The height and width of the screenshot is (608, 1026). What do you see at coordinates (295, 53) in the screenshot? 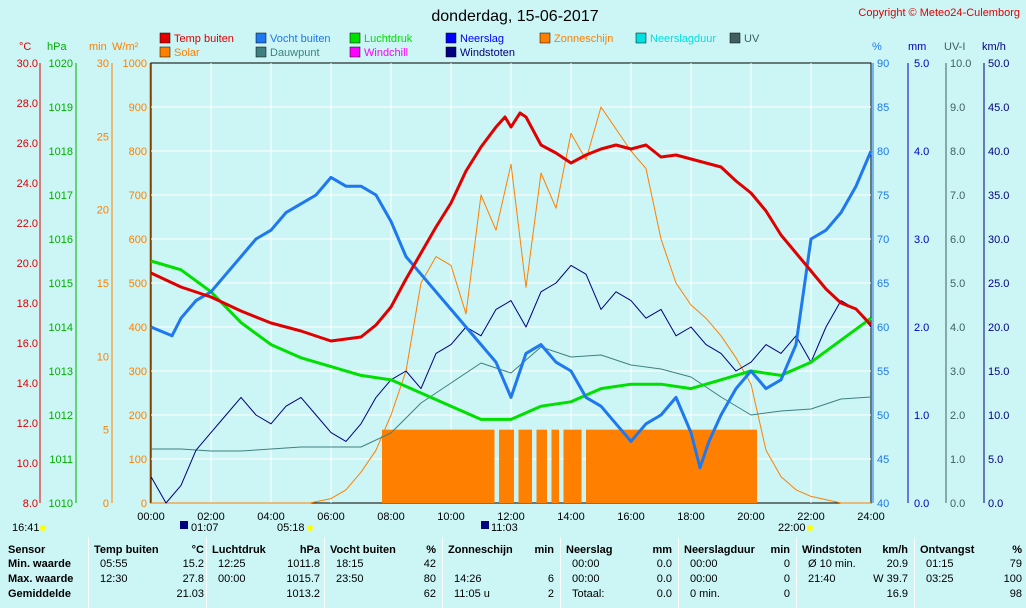
I see `legend-label: Dauwpunt` at bounding box center [295, 53].